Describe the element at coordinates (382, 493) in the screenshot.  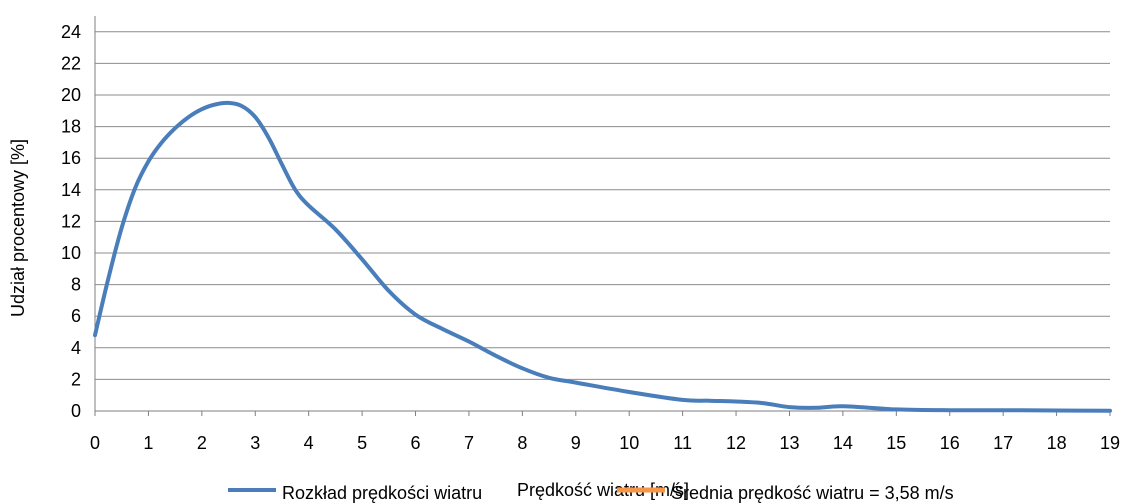
I see `legend-label-distribution: Rozkład prędkości wiatru` at that location.